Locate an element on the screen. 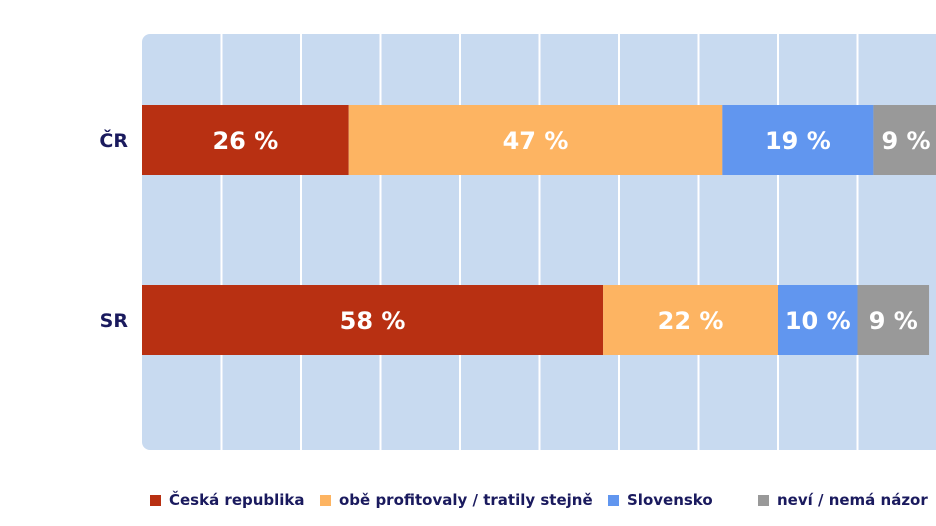 This screenshot has height=526, width=936. legend-item: Česká republika is located at coordinates (227, 500).